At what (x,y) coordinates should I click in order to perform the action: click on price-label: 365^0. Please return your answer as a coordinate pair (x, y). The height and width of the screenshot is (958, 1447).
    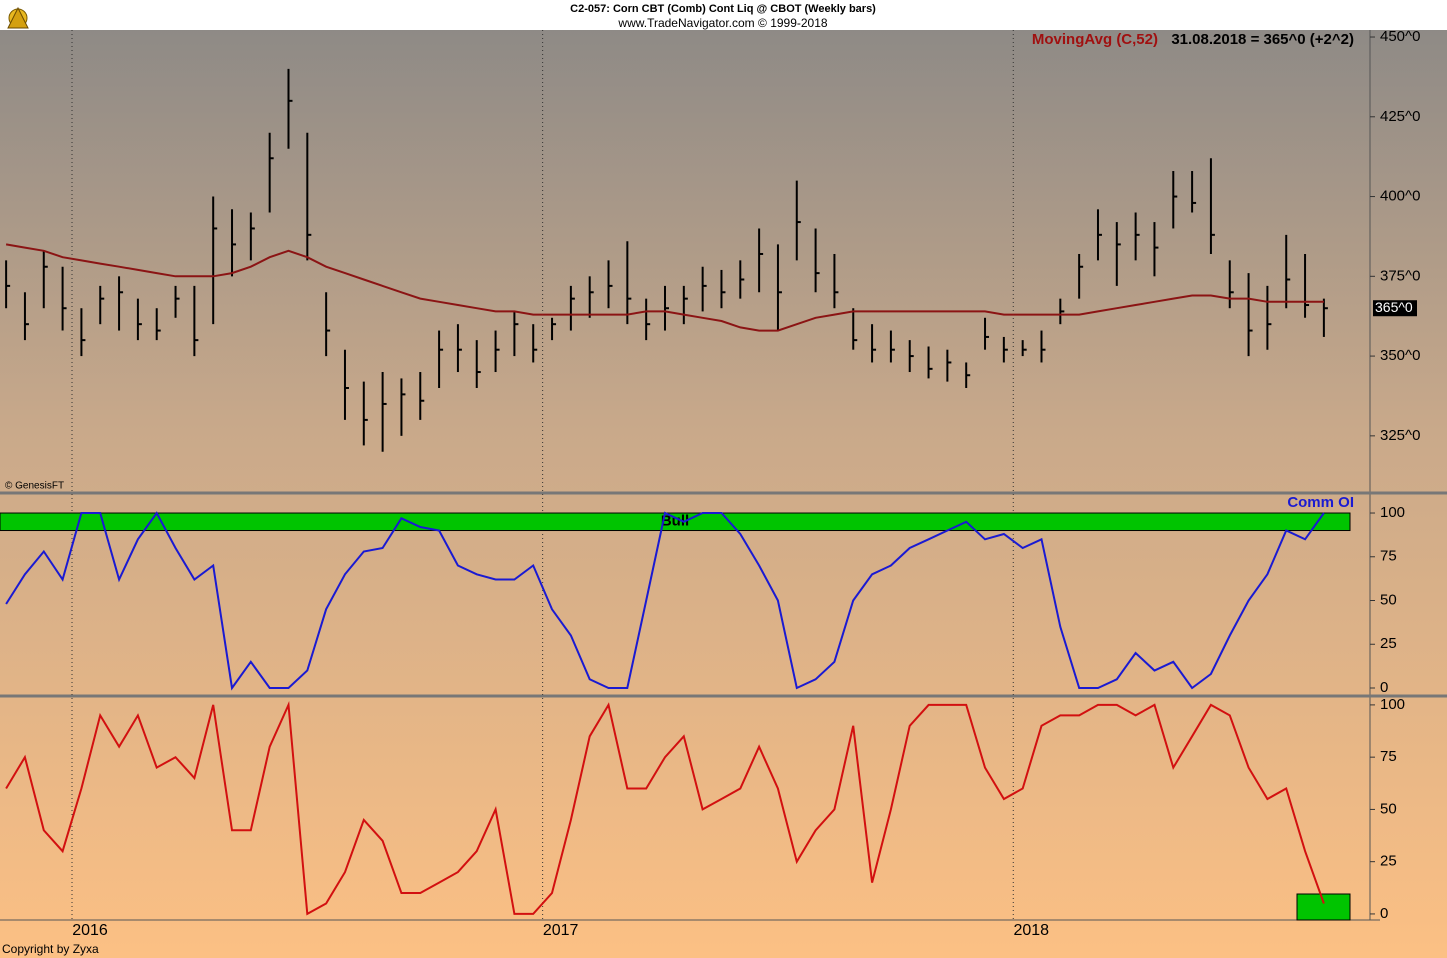
    Looking at the image, I should click on (1394, 307).